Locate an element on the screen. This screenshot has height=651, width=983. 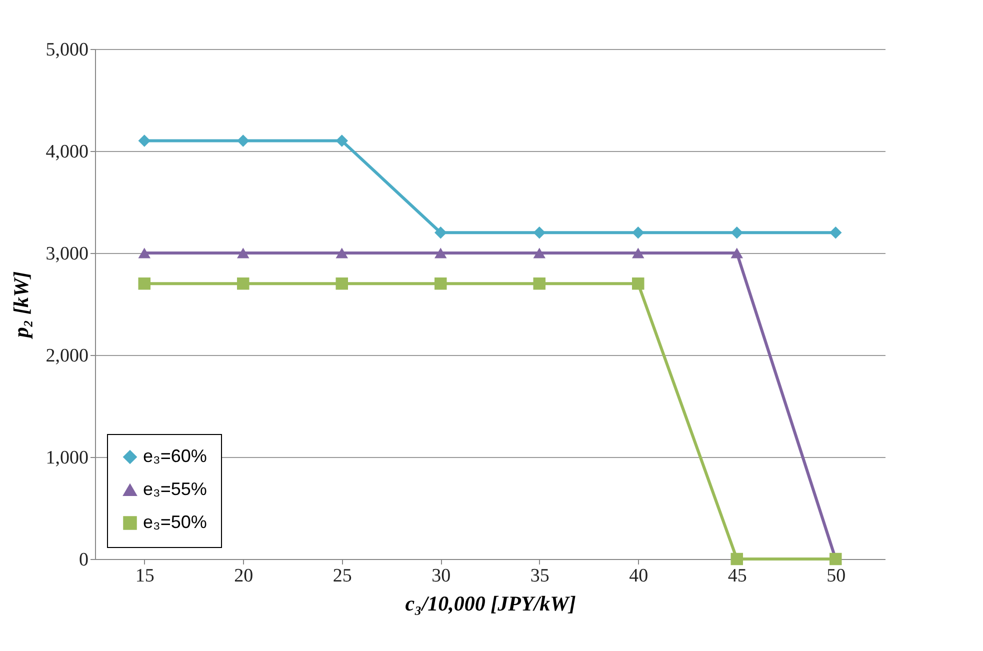
x-tick-label: 15 is located at coordinates (144, 576).